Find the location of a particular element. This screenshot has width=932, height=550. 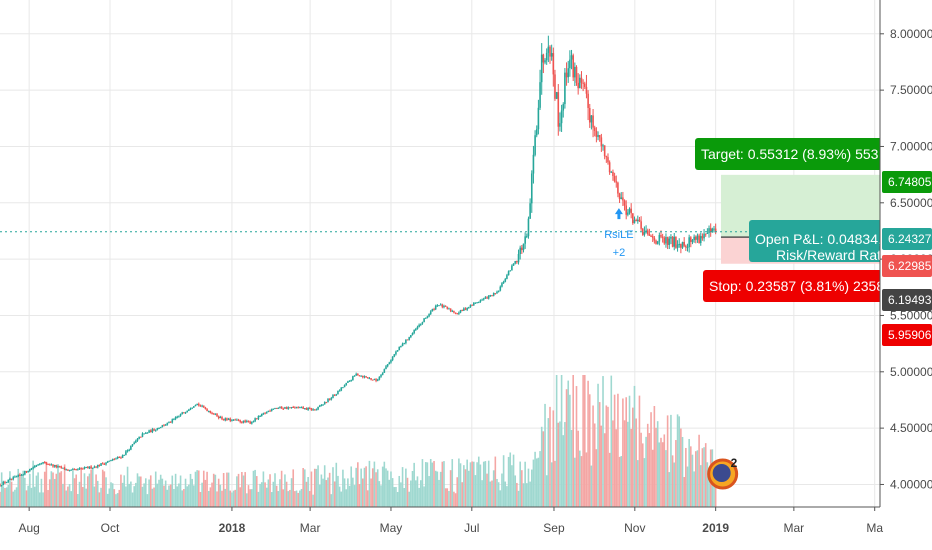

target-label: Target: 0.55312 (8.93%) 5531.2, is located at coordinates (801, 154).